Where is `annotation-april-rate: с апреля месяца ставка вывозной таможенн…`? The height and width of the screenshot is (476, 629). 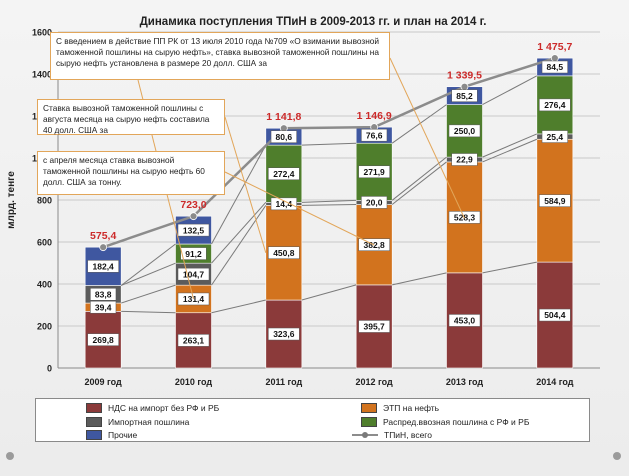
annotation-april-rate: с апреля месяца ставка вывозной таможенн… is located at coordinates (131, 173).